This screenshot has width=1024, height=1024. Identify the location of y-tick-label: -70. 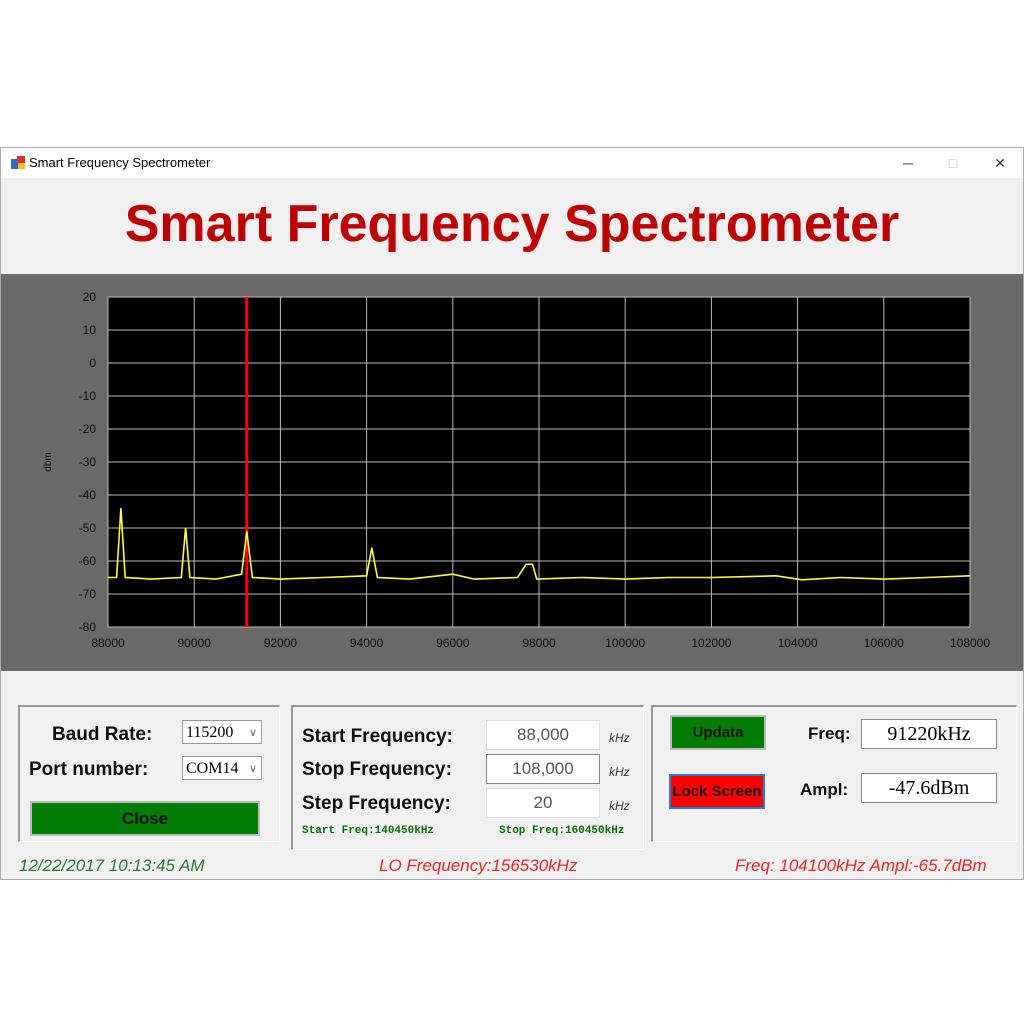
(88, 594).